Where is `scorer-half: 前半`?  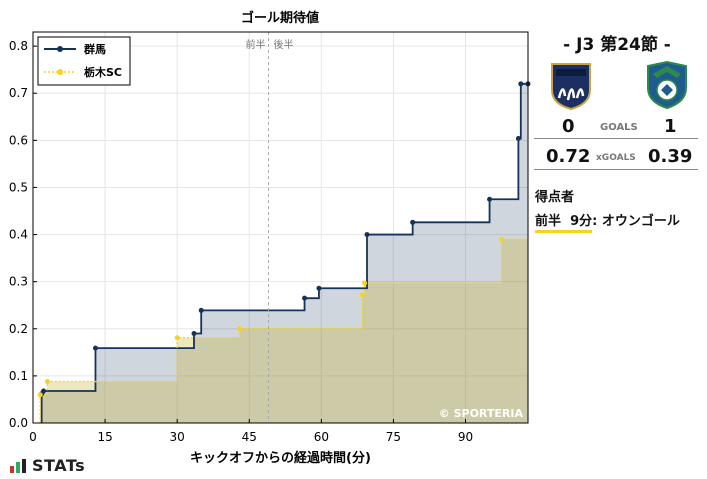
scorer-half: 前半 is located at coordinates (548, 221).